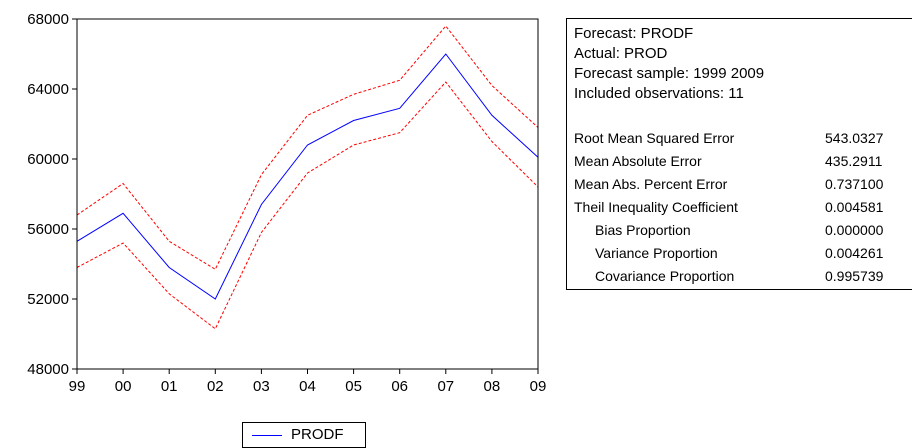 This screenshot has width=912, height=448. What do you see at coordinates (654, 138) in the screenshot?
I see `rmse-label: Root Mean Squared Error` at bounding box center [654, 138].